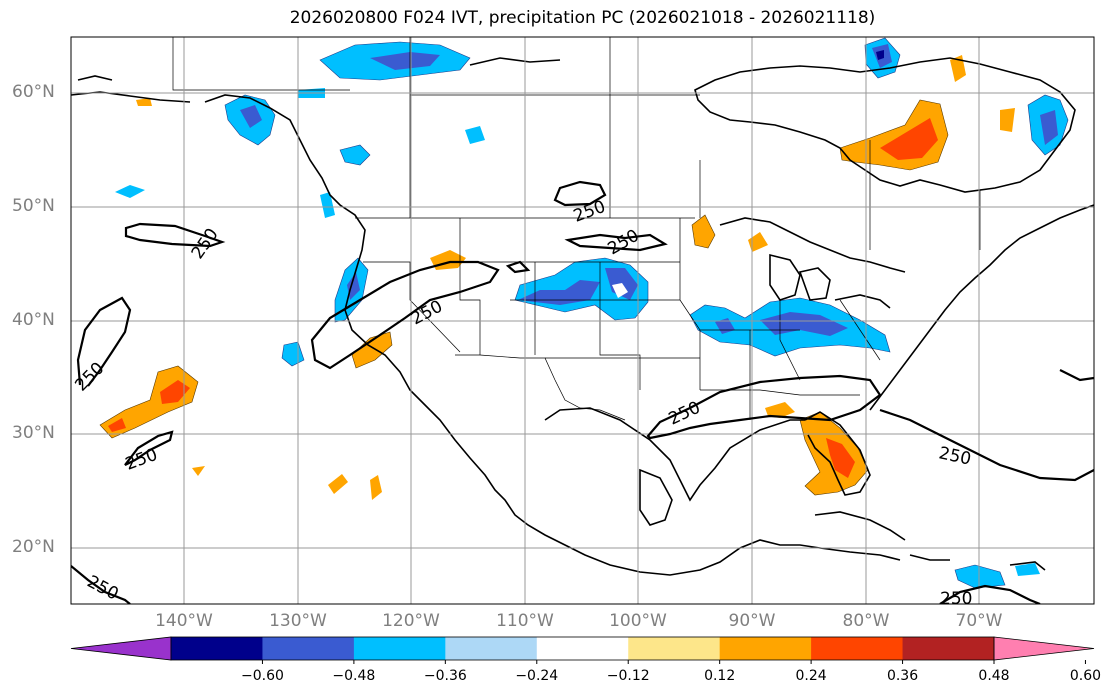 Image resolution: width=1105 pixels, height=698 pixels. Describe the element at coordinates (354, 676) in the screenshot. I see `colorbar-tick-label: −0.48` at that location.